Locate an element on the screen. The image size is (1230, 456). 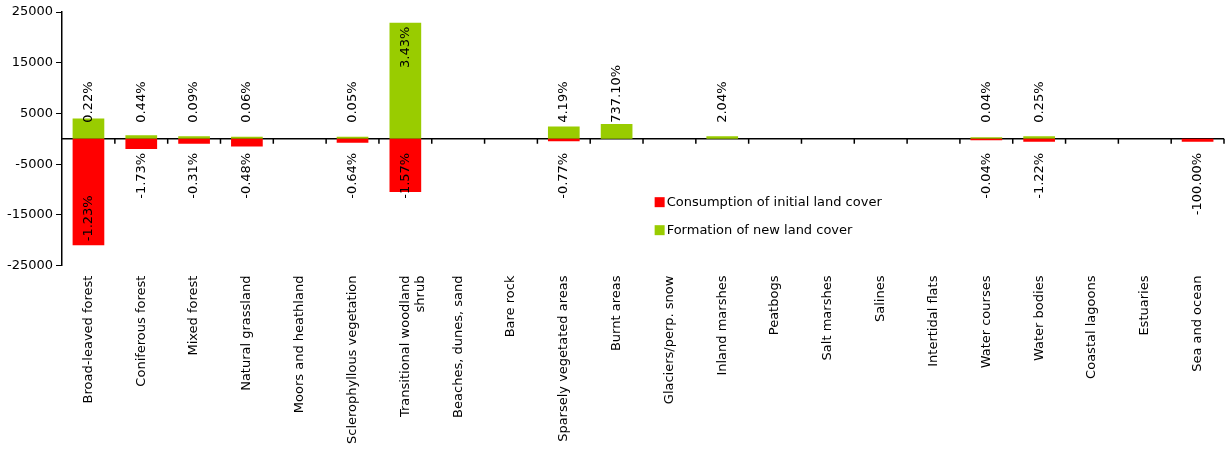
annotation: -0.77% is located at coordinates (563, 175).